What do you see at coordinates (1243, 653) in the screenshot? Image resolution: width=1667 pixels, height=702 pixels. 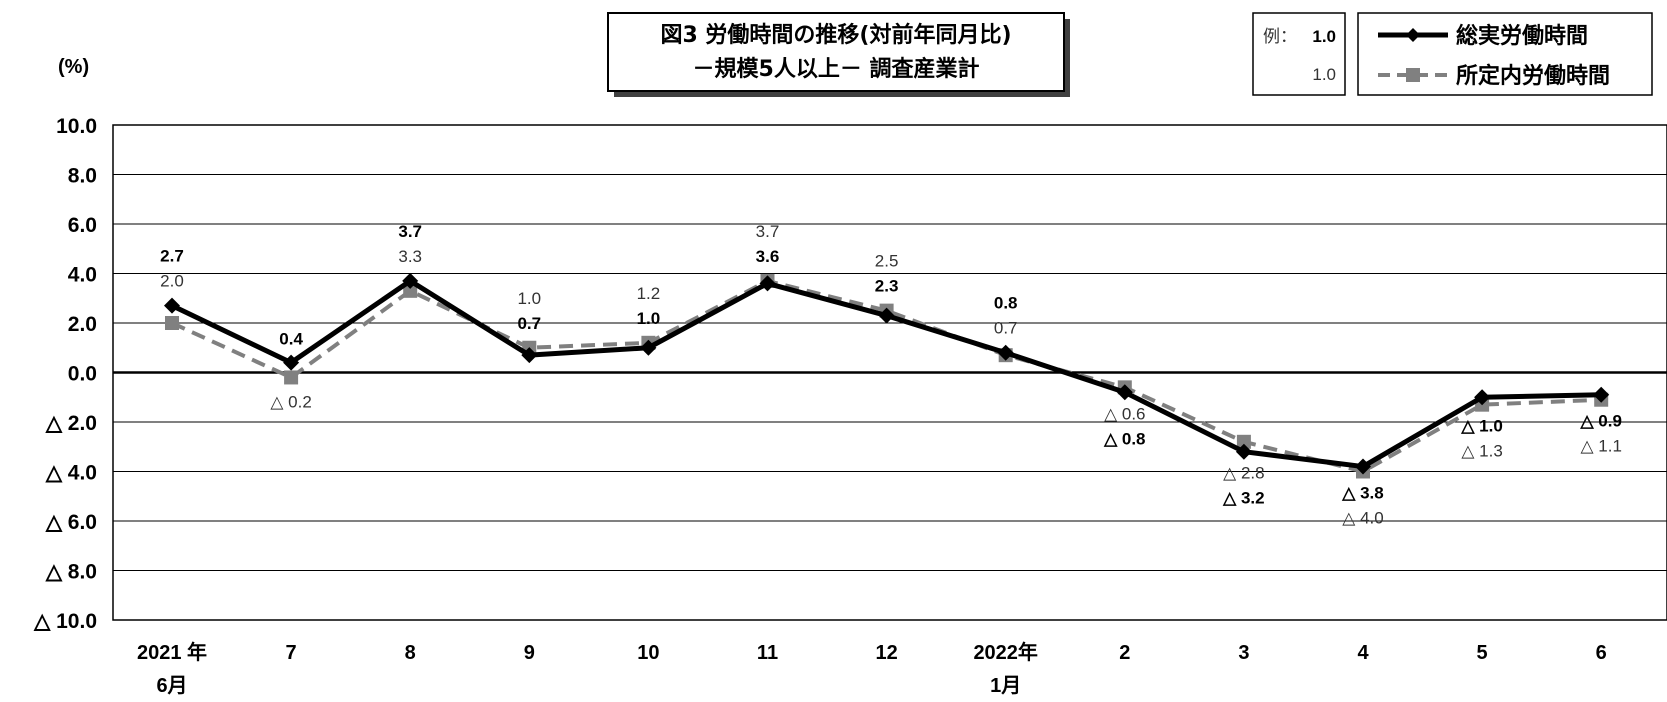 I see `x-tick-label: 3` at bounding box center [1243, 653].